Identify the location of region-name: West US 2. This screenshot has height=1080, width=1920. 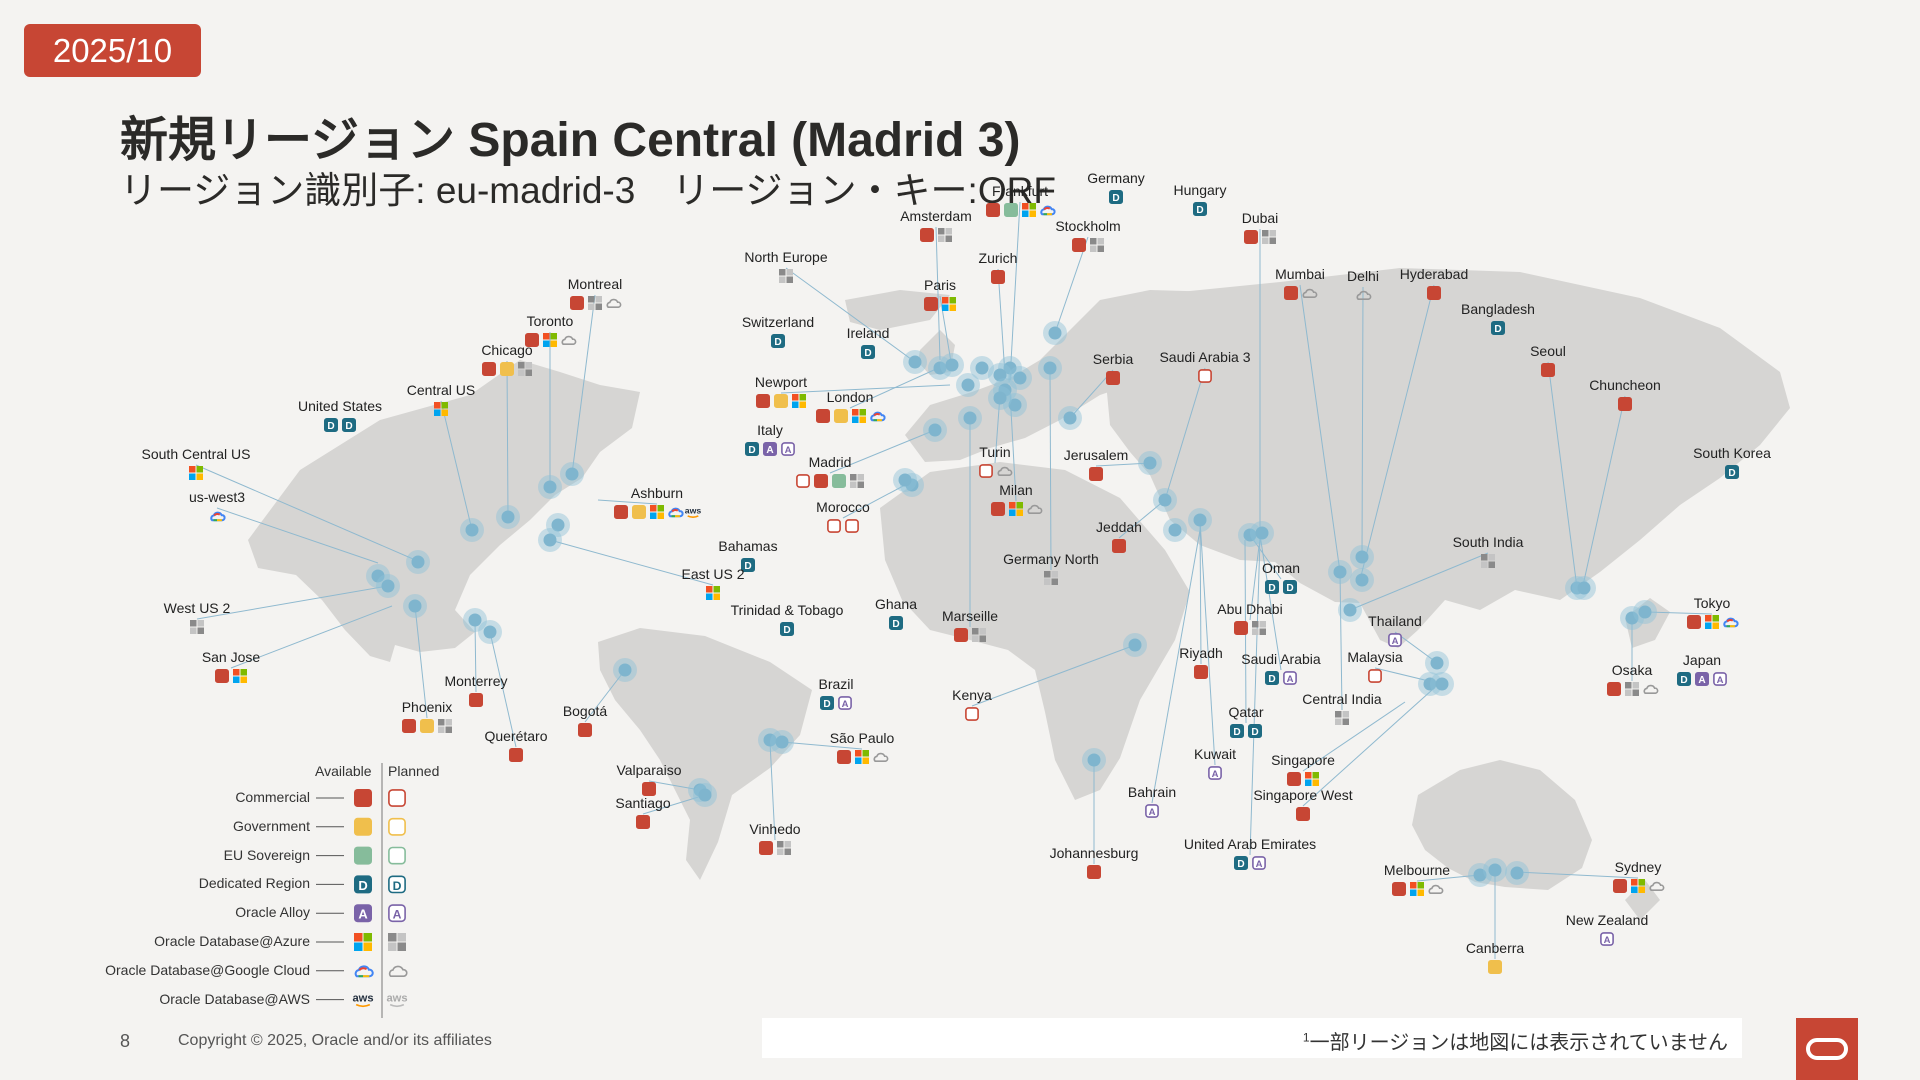
(197, 608).